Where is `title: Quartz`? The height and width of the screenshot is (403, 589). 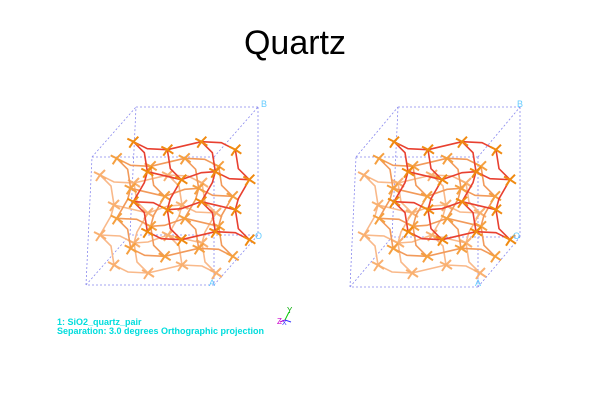 title: Quartz is located at coordinates (295, 43).